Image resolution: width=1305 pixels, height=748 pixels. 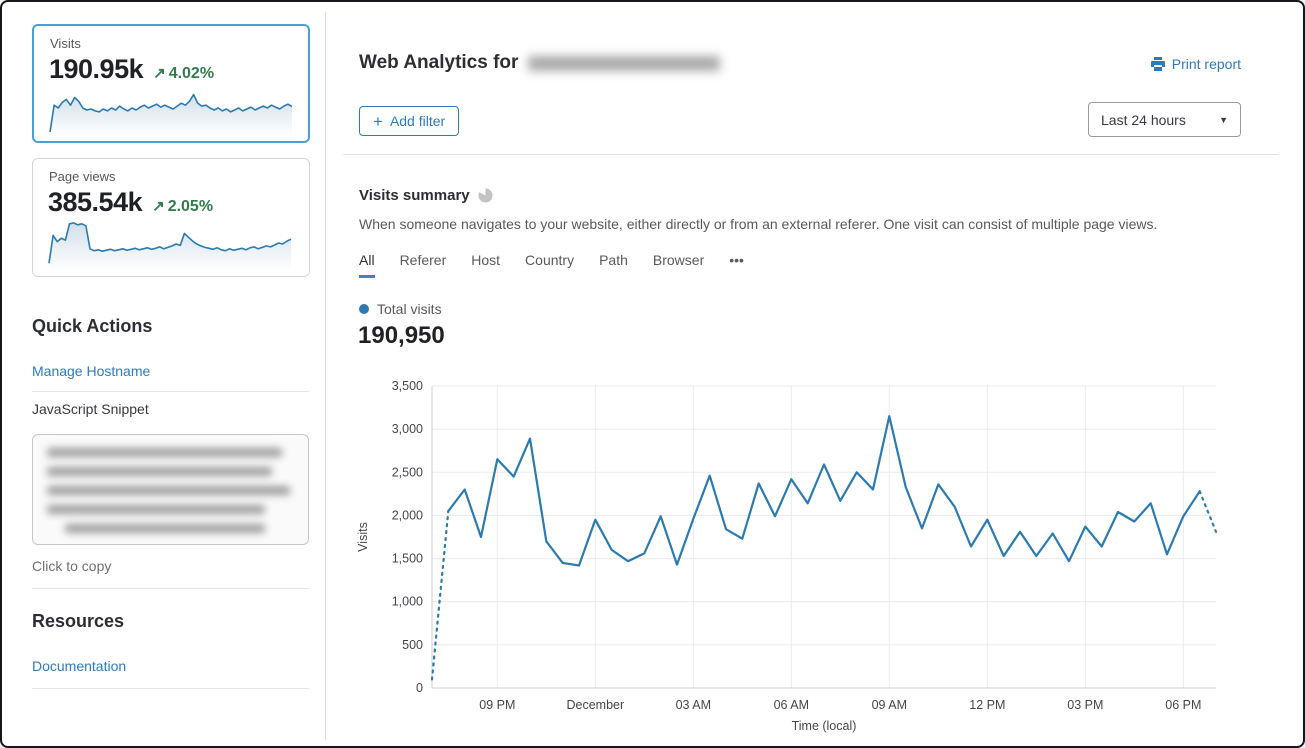 I want to click on metric-card-value: 190.95k, so click(x=96, y=69).